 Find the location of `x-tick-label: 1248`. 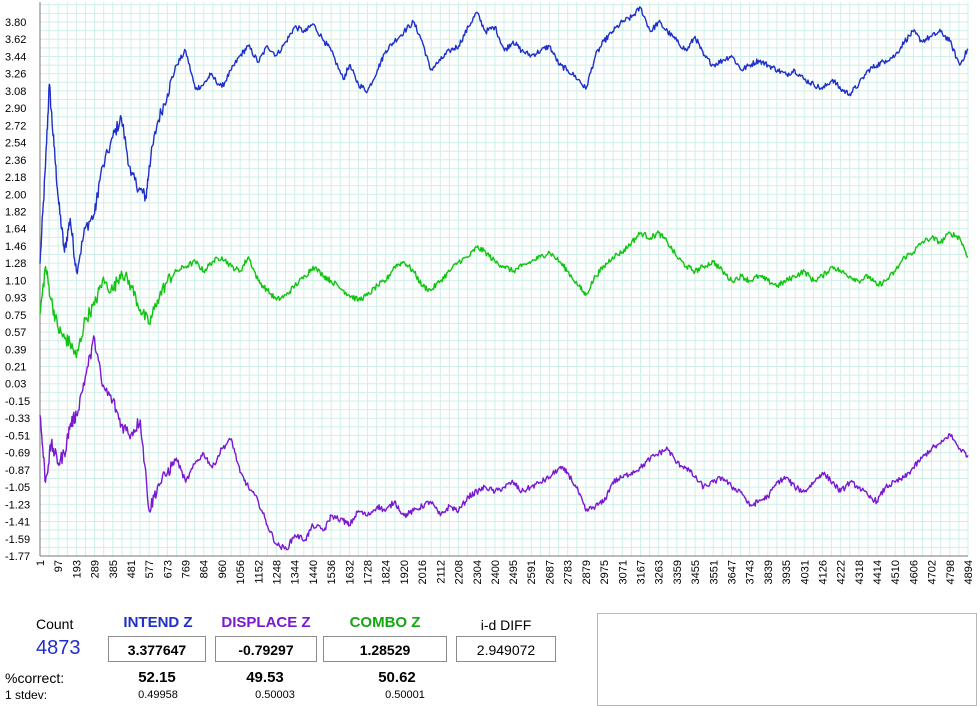

x-tick-label: 1248 is located at coordinates (278, 572).